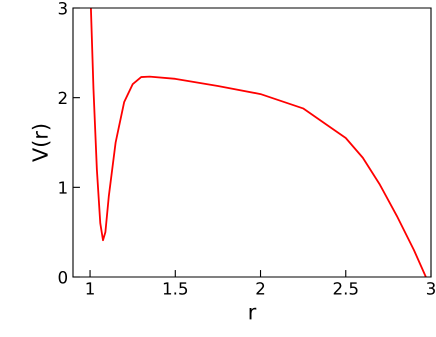 The width and height of the screenshot is (436, 337). Describe the element at coordinates (346, 288) in the screenshot. I see `x-tick-label: 2.5` at that location.